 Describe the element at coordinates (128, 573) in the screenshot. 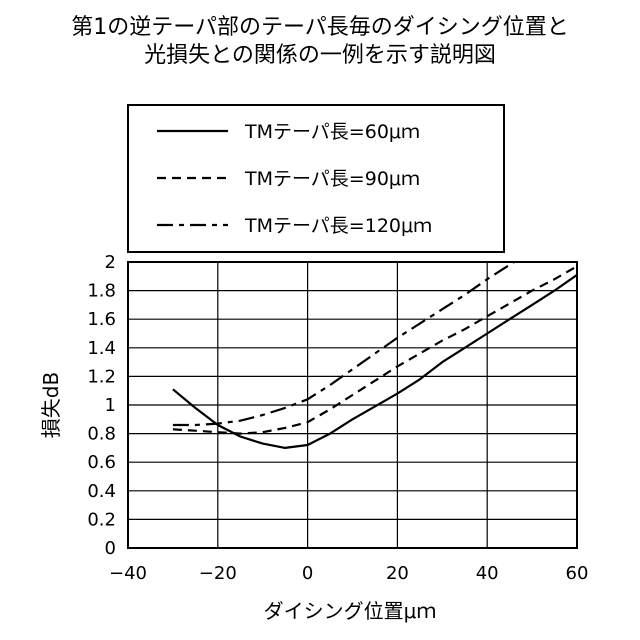

I see `x-tick-label: −40` at that location.